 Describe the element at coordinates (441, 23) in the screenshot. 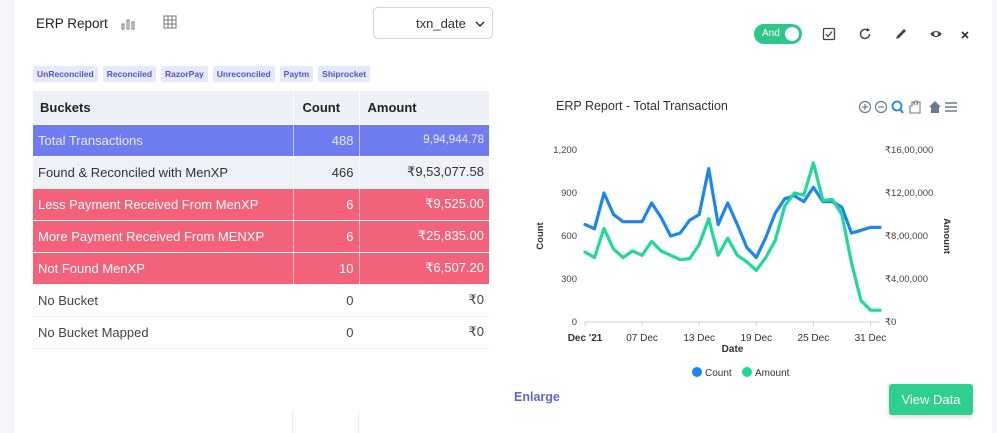

I see `date-field-value: txn_date` at that location.